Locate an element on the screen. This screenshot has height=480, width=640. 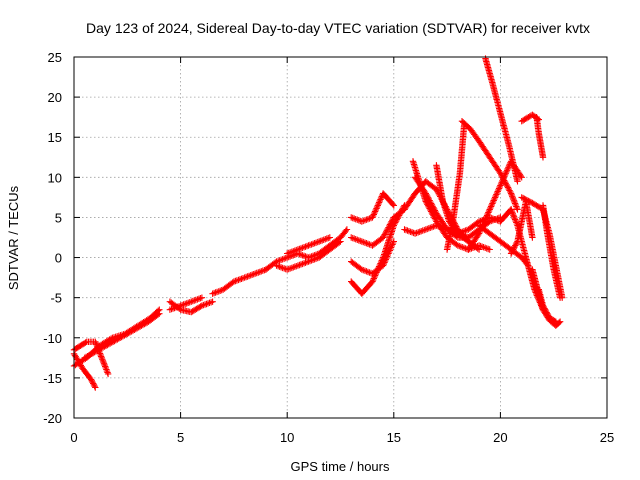
y-tick-label: -20 is located at coordinates (52, 418).